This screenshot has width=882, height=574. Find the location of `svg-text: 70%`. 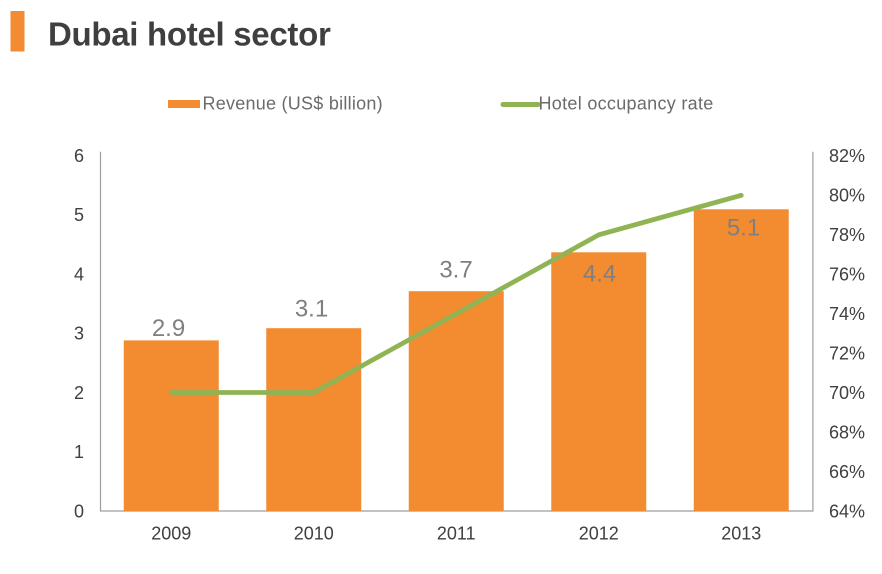

svg-text: 70% is located at coordinates (847, 393).